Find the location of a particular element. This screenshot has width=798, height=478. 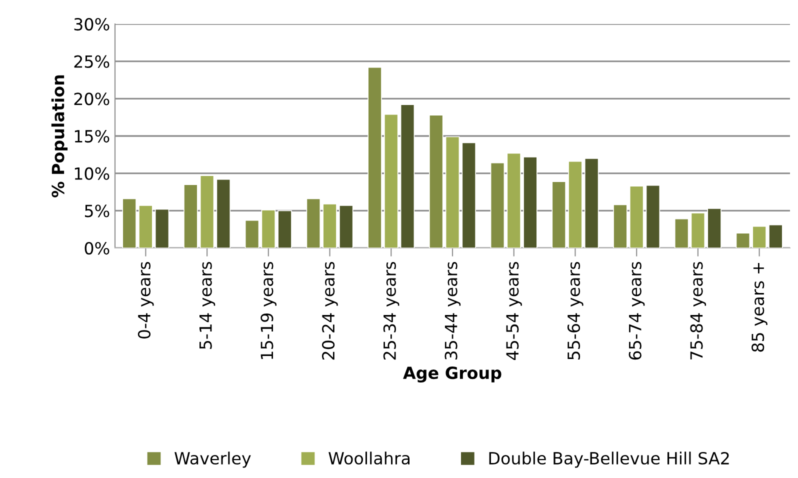

y-tick-label: 30% is located at coordinates (92, 24).